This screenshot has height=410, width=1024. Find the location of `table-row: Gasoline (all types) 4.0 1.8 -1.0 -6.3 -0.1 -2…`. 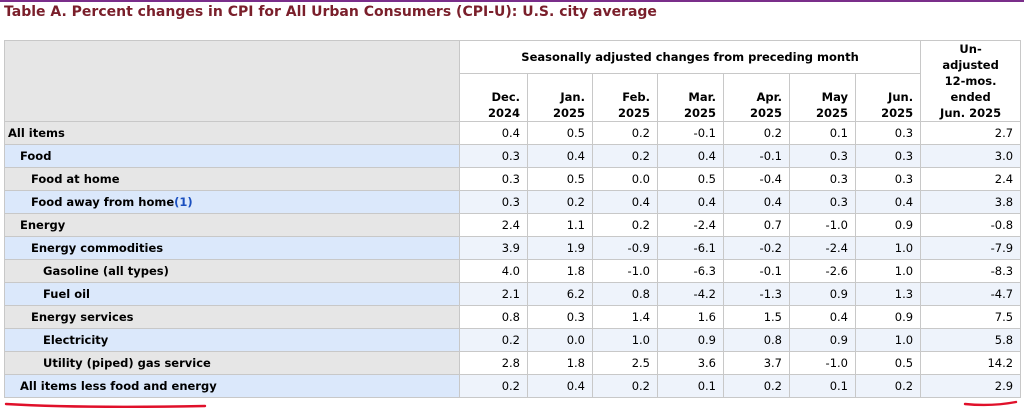

table-row: Gasoline (all types) 4.0 1.8 -1.0 -6.3 -0.1 -2… is located at coordinates (513, 271).